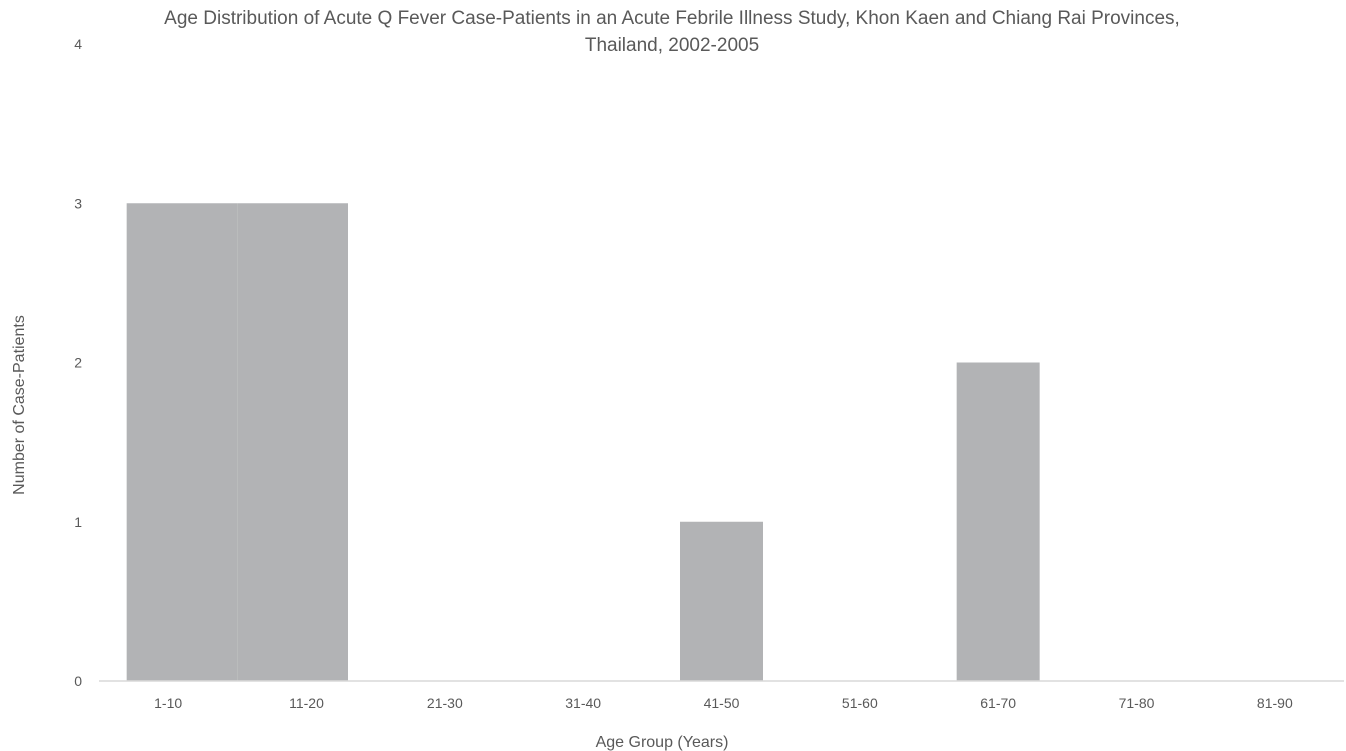 This screenshot has width=1346, height=751. What do you see at coordinates (19, 405) in the screenshot?
I see `y-axis-title: Number of Case-Patients` at bounding box center [19, 405].